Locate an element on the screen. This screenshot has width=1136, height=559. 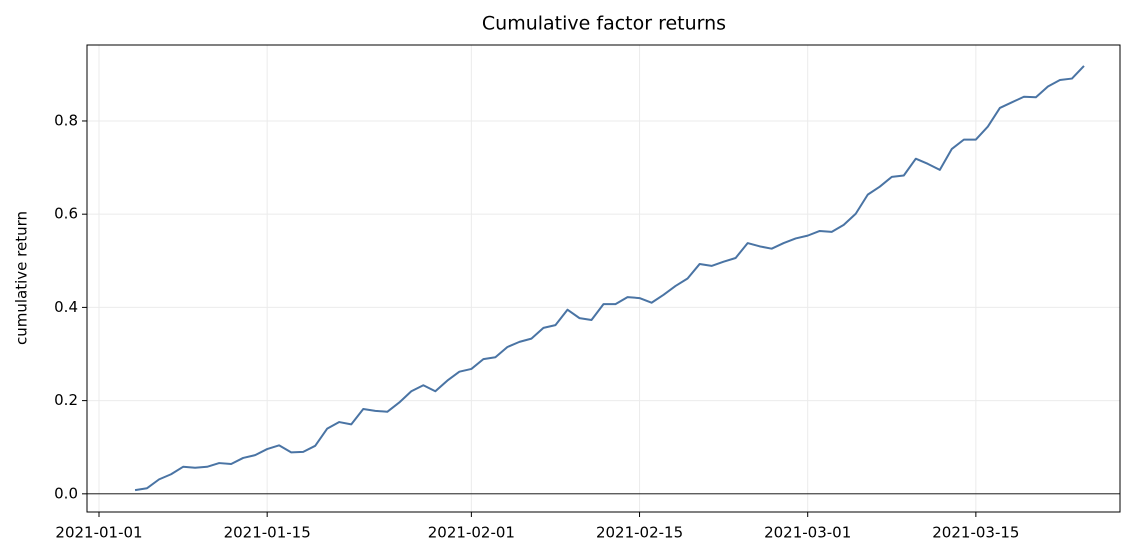
y-tick-label: 0.8 is located at coordinates (66, 120).